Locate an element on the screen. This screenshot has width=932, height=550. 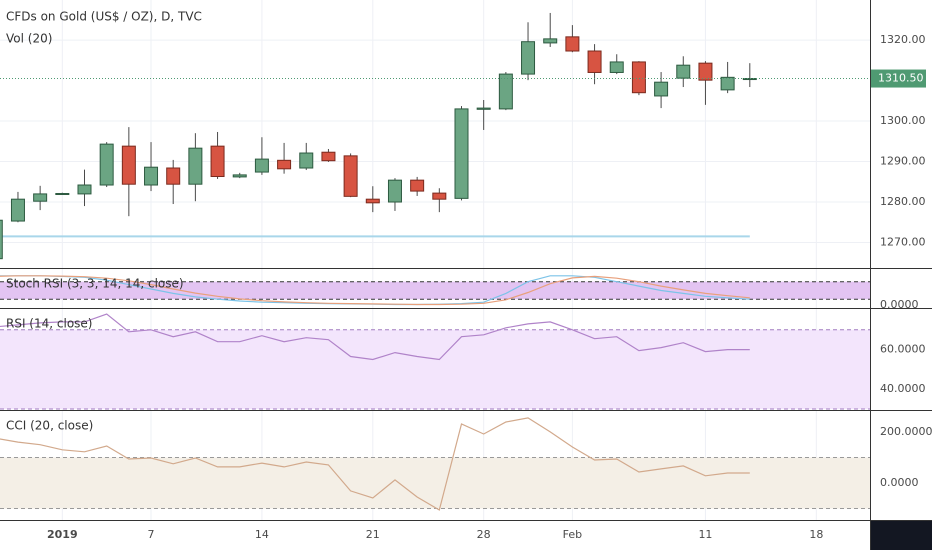
y-tick-label: 1300.00 is located at coordinates (903, 120).